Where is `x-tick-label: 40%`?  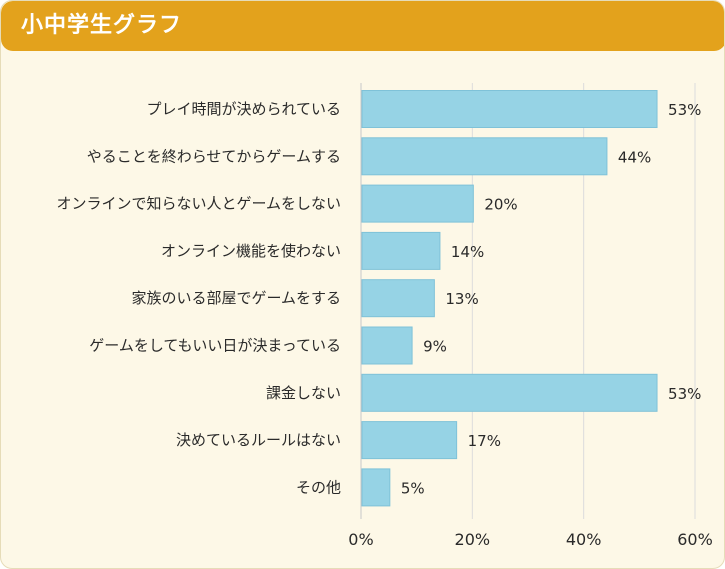 x-tick-label: 40% is located at coordinates (584, 539).